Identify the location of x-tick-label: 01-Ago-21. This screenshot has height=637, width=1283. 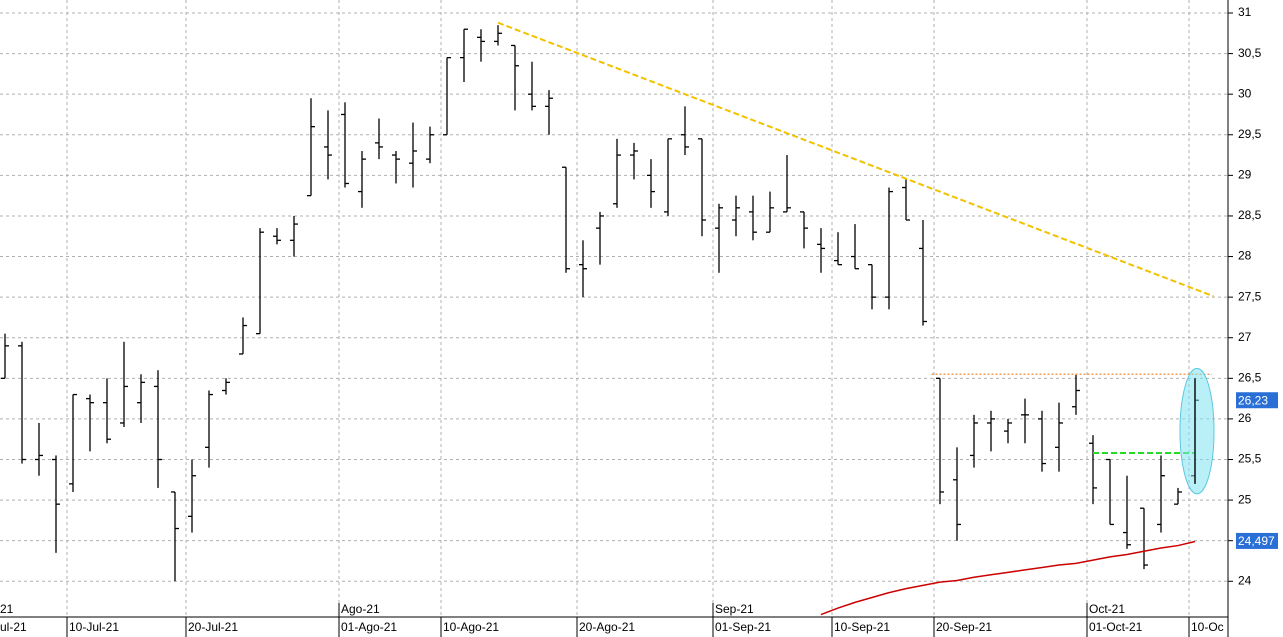
(369, 627).